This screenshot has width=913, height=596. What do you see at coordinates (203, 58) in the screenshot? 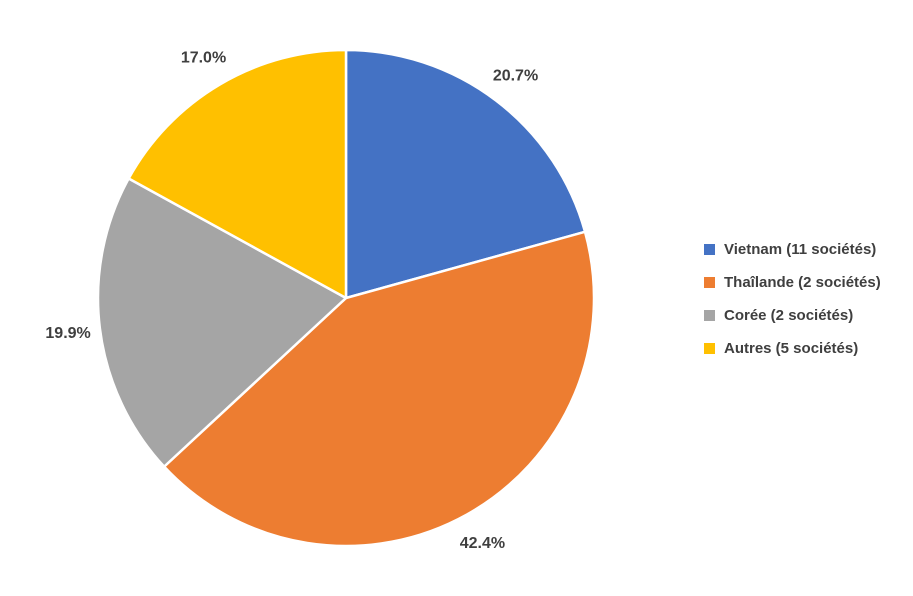
I see `data-label-autres: 17.0%` at bounding box center [203, 58].